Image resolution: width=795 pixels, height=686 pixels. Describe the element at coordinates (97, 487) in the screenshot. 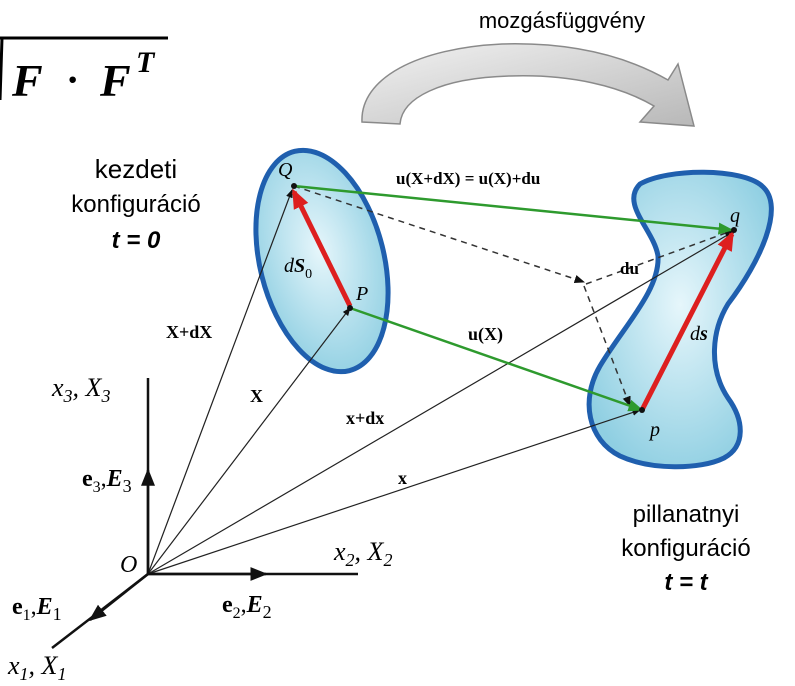

I see `e3-sub: 3` at that location.